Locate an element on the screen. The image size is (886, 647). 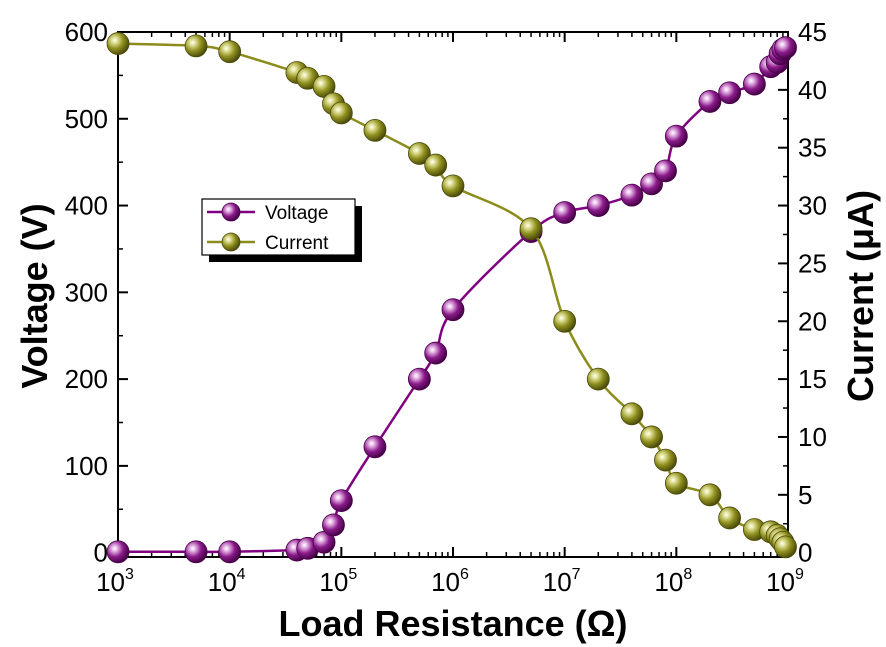
y-tick-label: 500 is located at coordinates (86, 119).